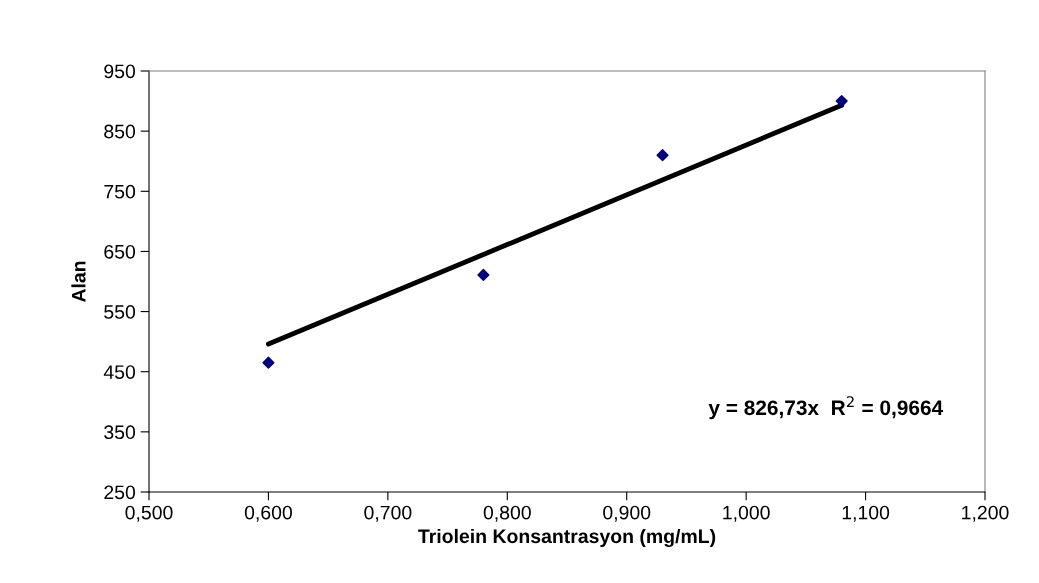 The image size is (1039, 583). I want to click on y-tick-label: 650, so click(120, 251).